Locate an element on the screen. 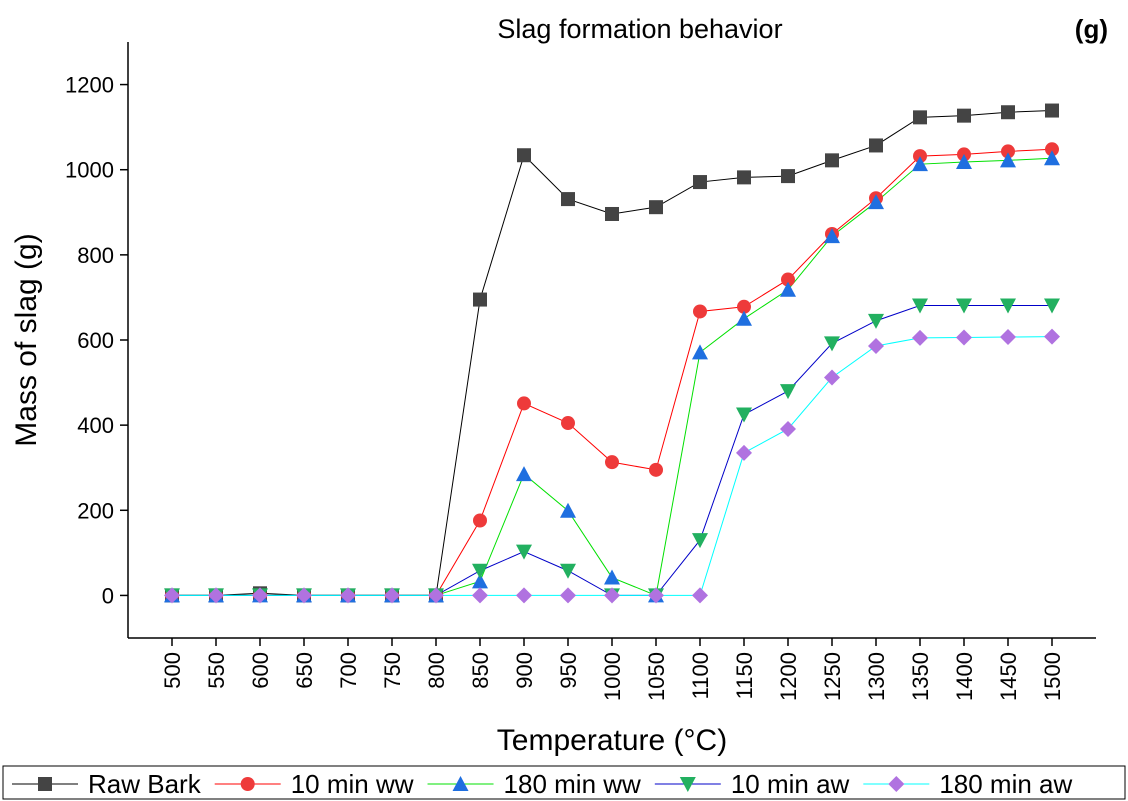 The height and width of the screenshot is (801, 1128). x-tick-label: 850 is located at coordinates (480, 670).